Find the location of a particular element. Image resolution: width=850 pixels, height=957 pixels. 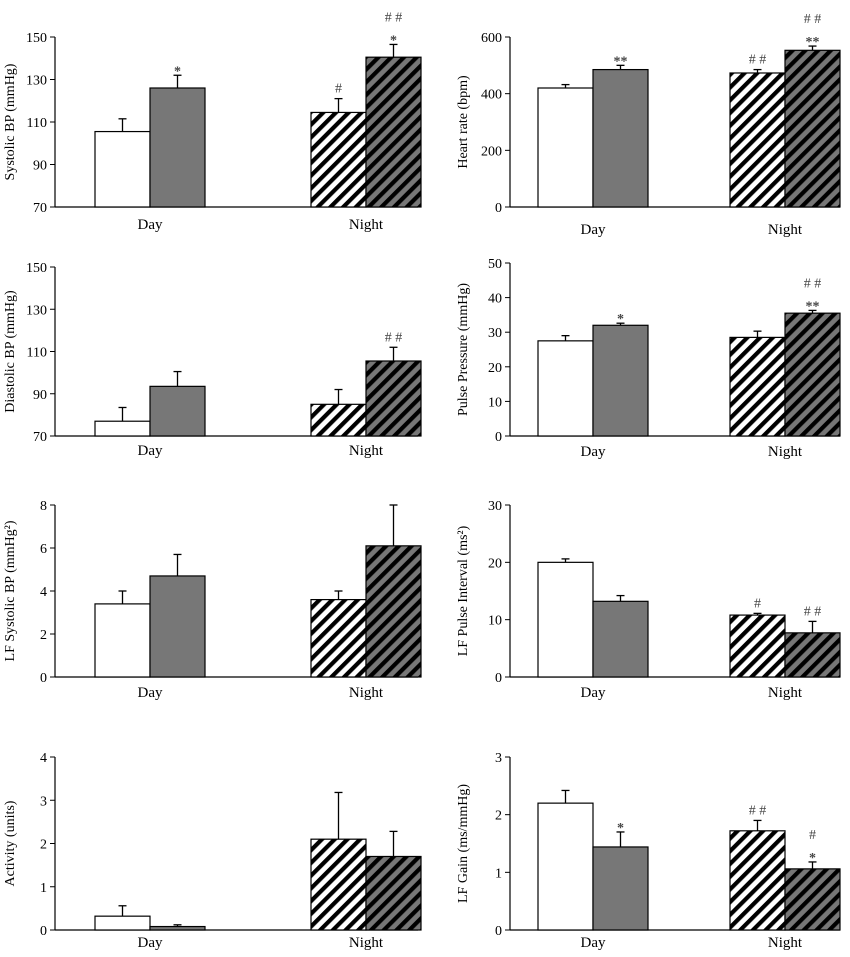

y-tick-label: 20 is located at coordinates (495, 368).